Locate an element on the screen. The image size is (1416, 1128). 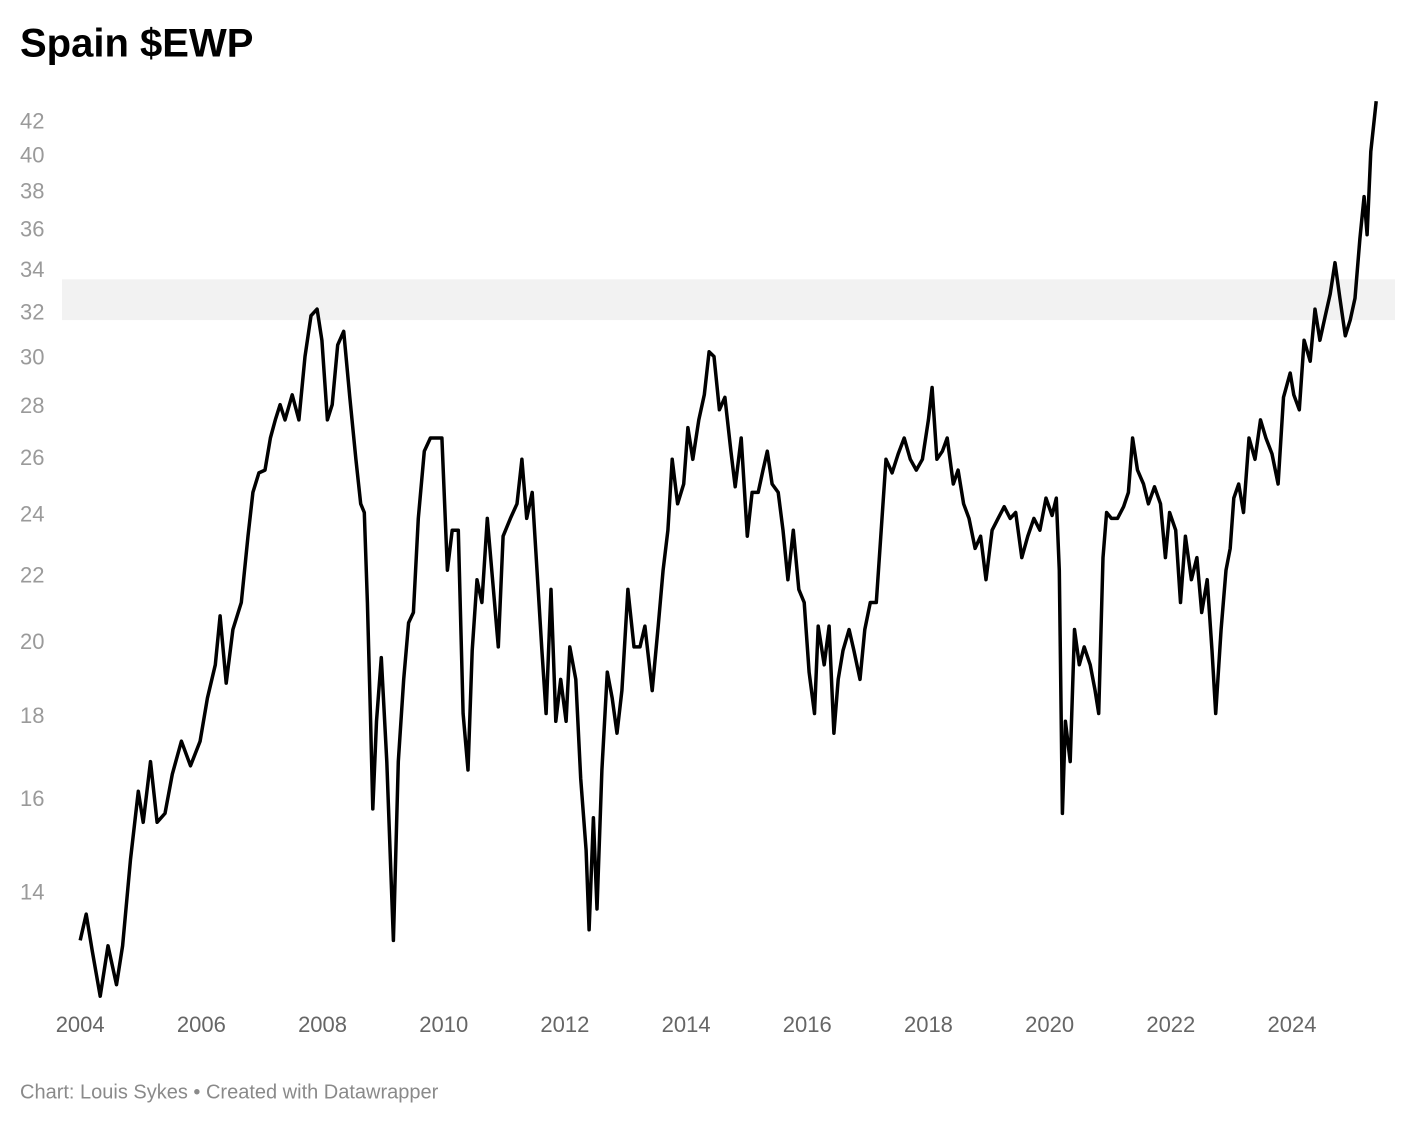
y-tick-label: 18 is located at coordinates (32, 715).